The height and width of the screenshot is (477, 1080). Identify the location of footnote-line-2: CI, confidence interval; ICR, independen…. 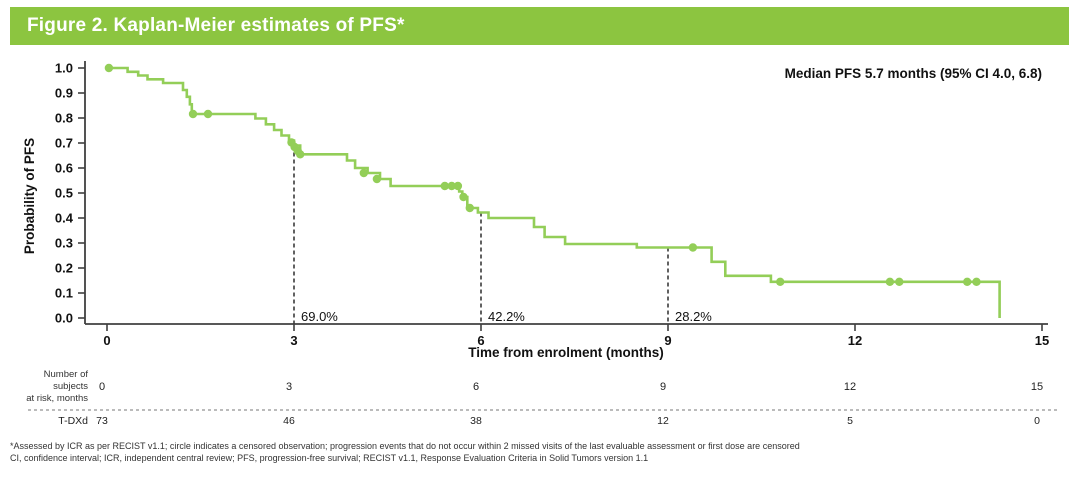
(329, 458).